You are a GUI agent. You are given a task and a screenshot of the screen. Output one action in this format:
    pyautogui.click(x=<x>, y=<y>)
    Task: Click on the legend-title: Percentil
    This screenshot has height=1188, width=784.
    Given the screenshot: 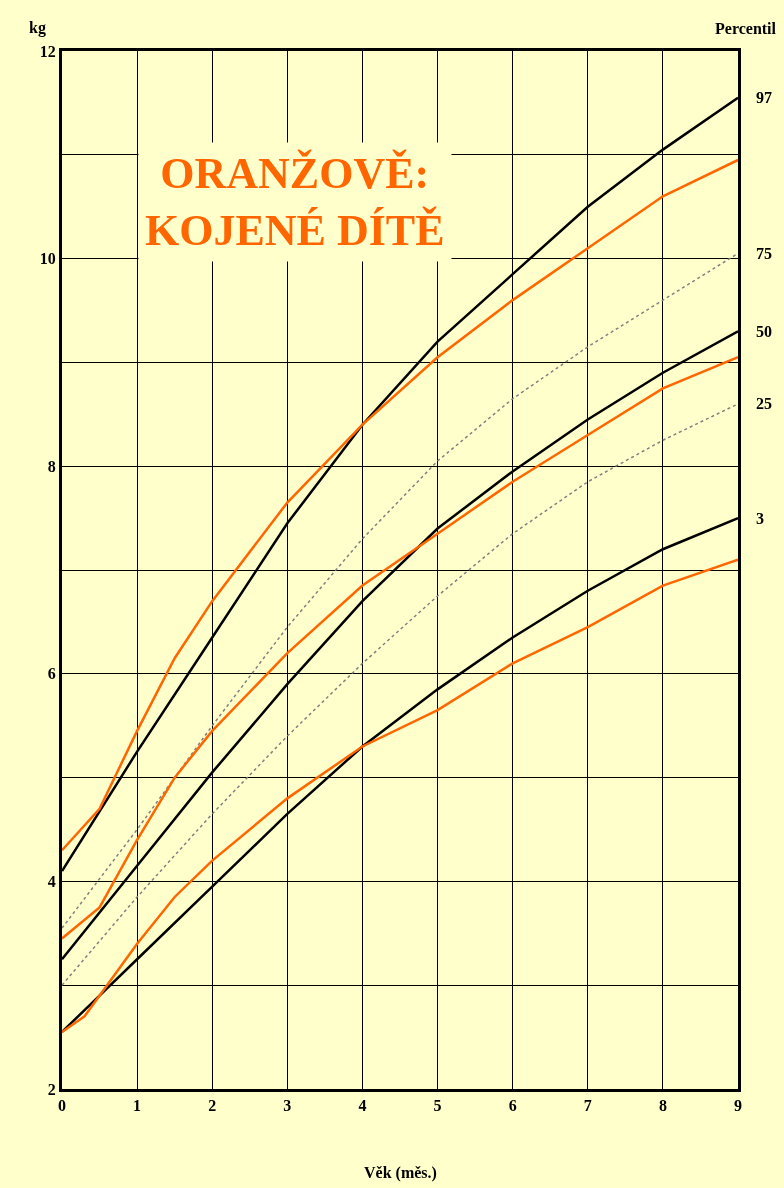 What is the action you would take?
    pyautogui.click(x=746, y=28)
    